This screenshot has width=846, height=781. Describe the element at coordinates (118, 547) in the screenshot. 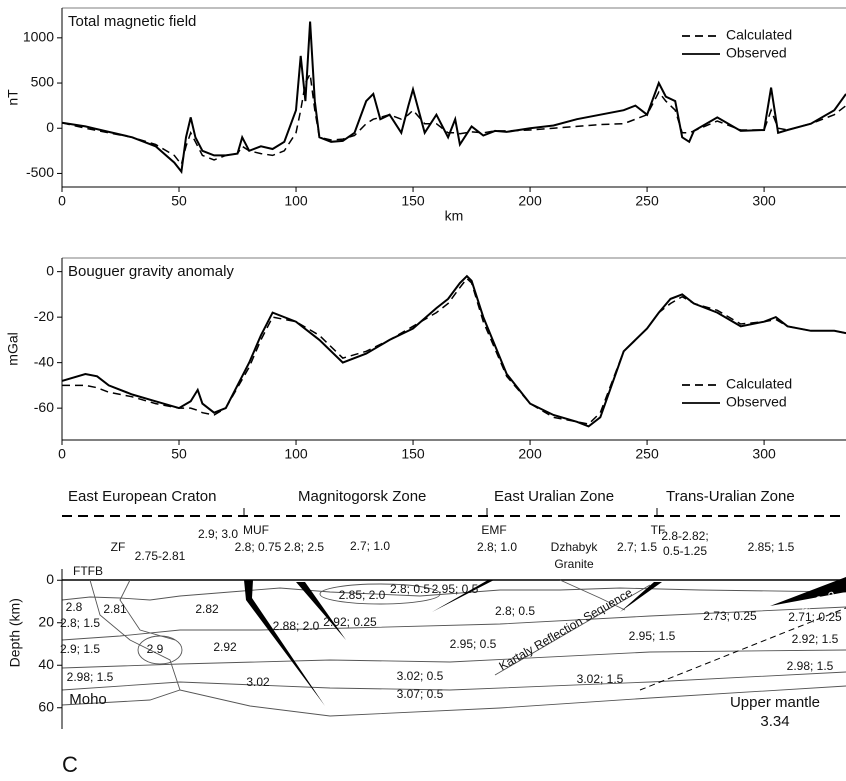

I see `section-annotation: ZF` at that location.